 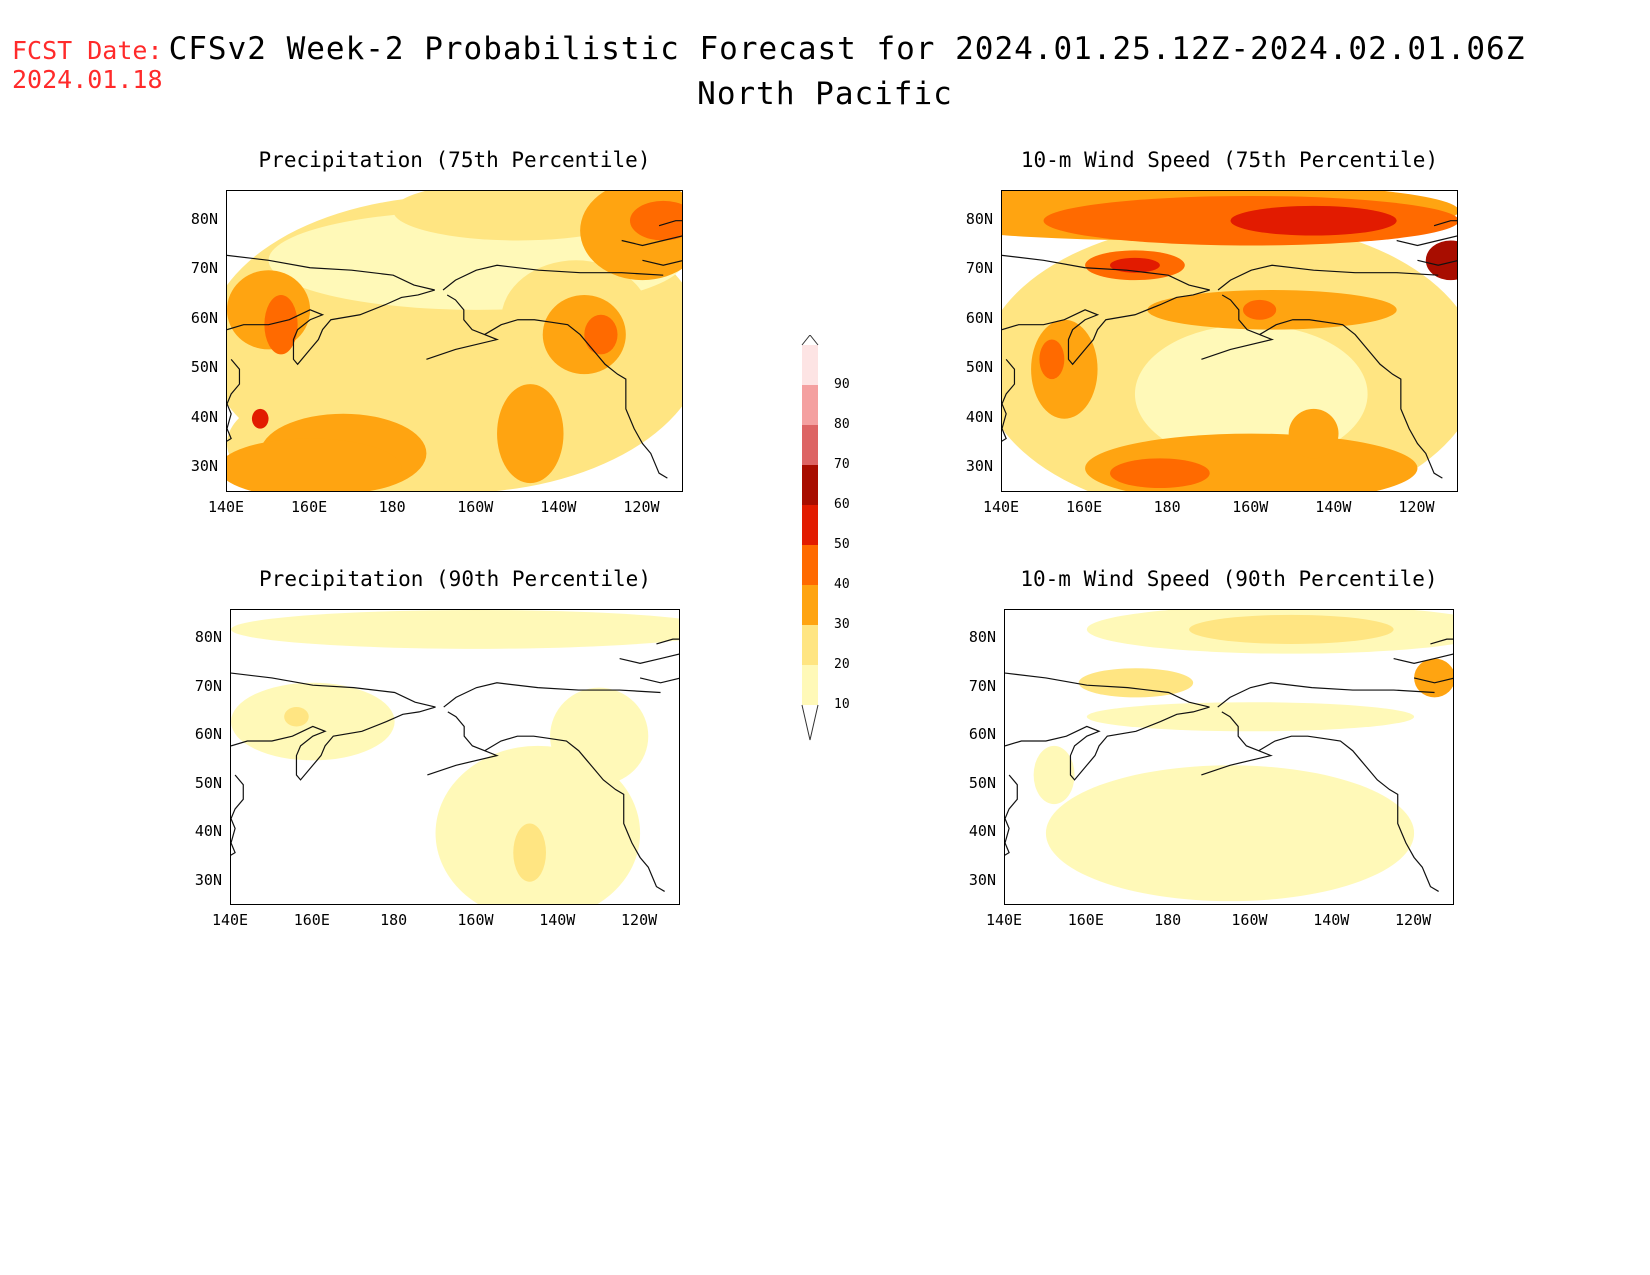 I want to click on colorbar-label: 40, so click(x=842, y=584).